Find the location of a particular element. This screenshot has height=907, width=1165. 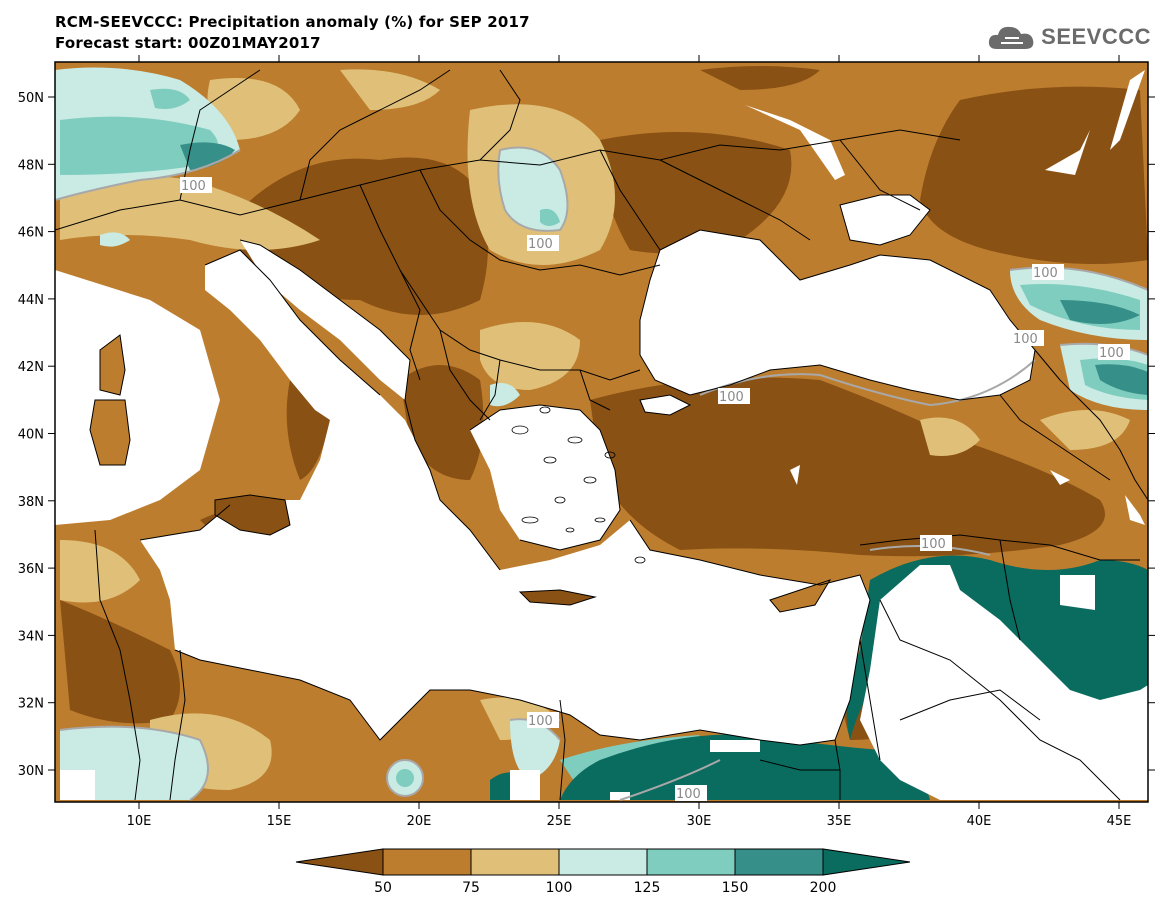

lat-label: 50N is located at coordinates (31, 98).